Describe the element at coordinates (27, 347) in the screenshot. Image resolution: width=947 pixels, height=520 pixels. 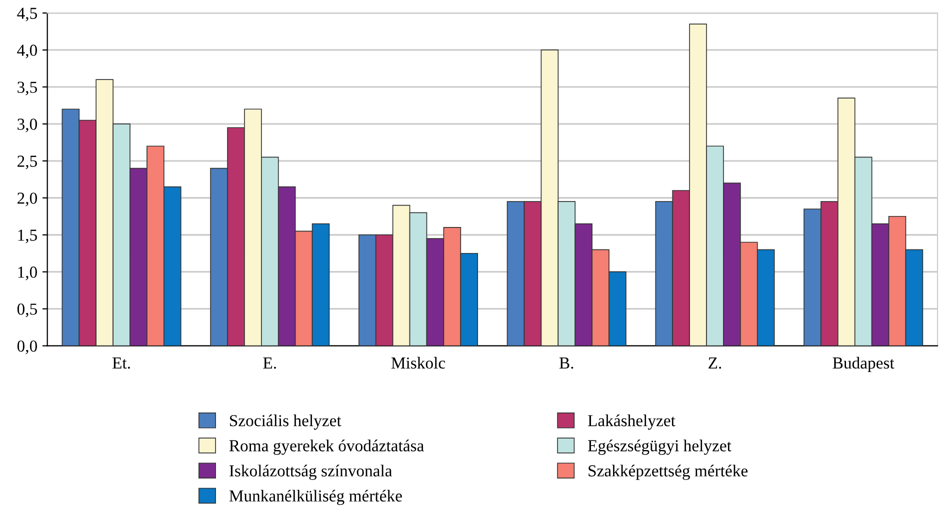
I see `y-tick-label: 0,0` at that location.